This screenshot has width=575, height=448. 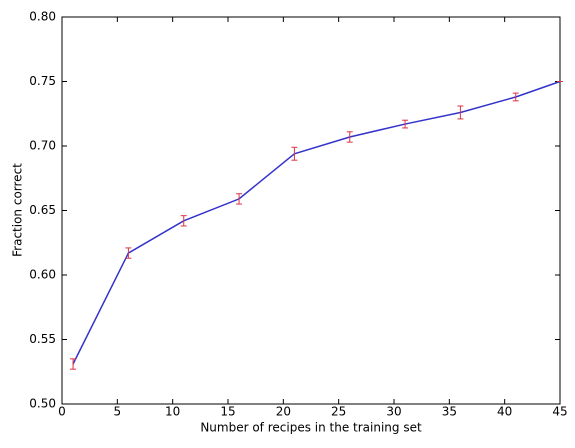 What do you see at coordinates (42, 146) in the screenshot?
I see `y-tick-label: 0.70` at bounding box center [42, 146].